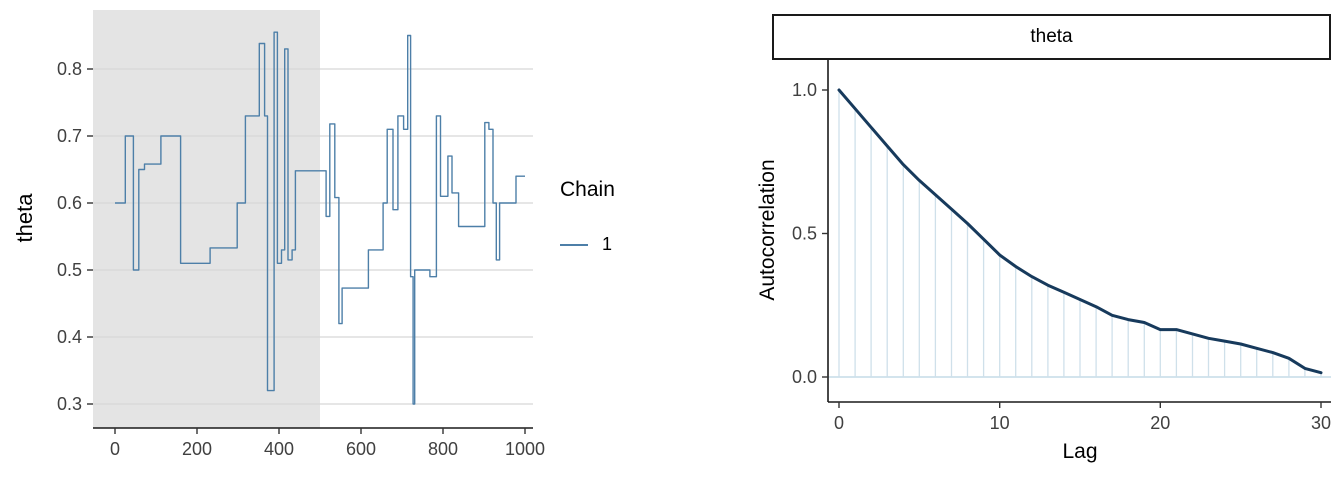  I want to click on x-tick-label: 1000, so click(525, 449).